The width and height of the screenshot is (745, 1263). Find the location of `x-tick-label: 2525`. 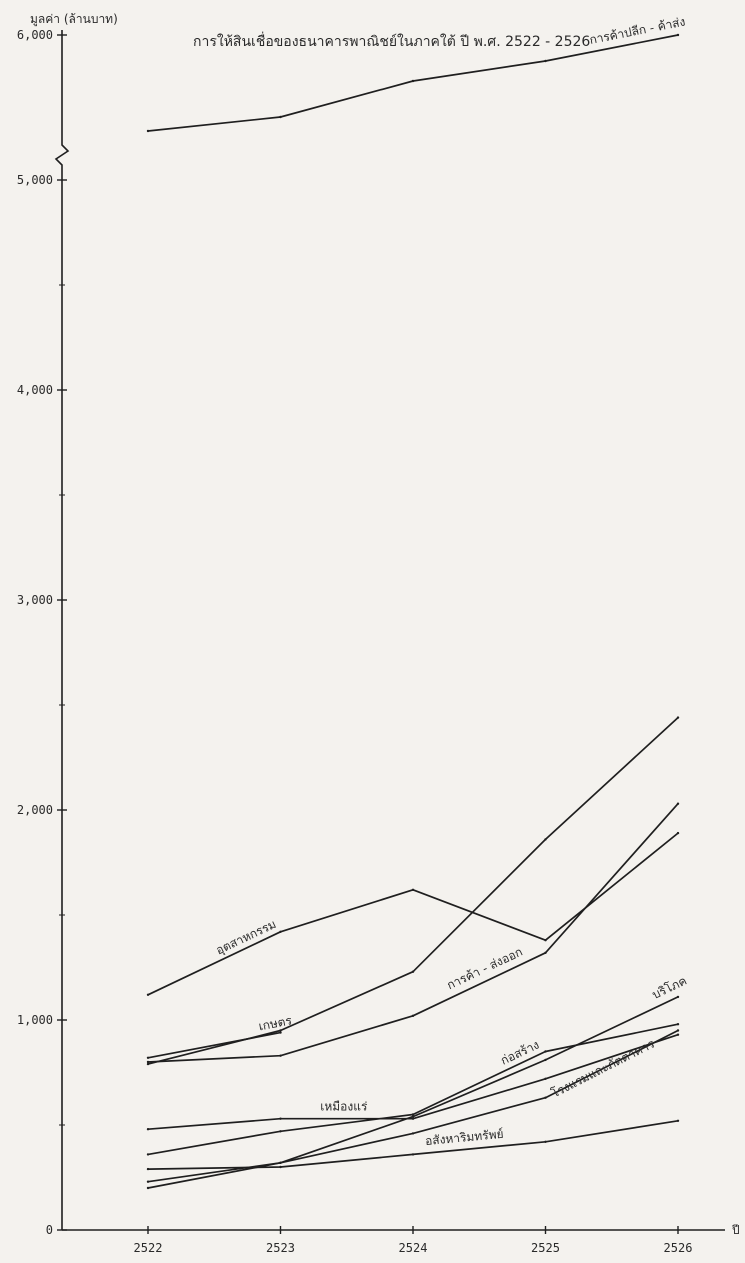

x-tick-label: 2525 is located at coordinates (545, 1248).